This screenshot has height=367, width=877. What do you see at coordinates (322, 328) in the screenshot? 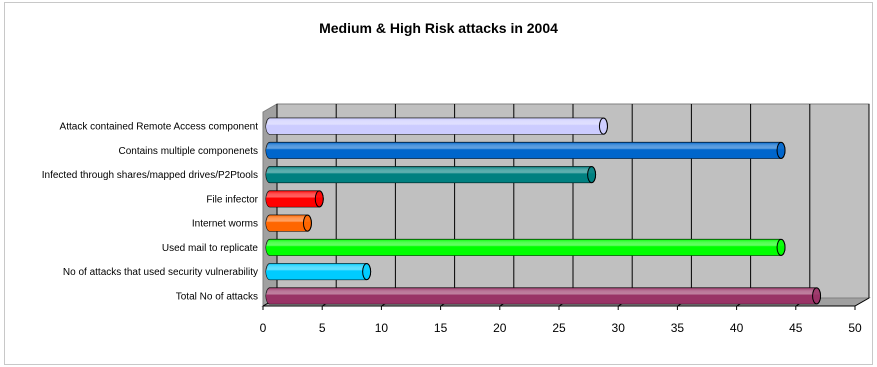
I see `x-tick-label: 5` at bounding box center [322, 328].